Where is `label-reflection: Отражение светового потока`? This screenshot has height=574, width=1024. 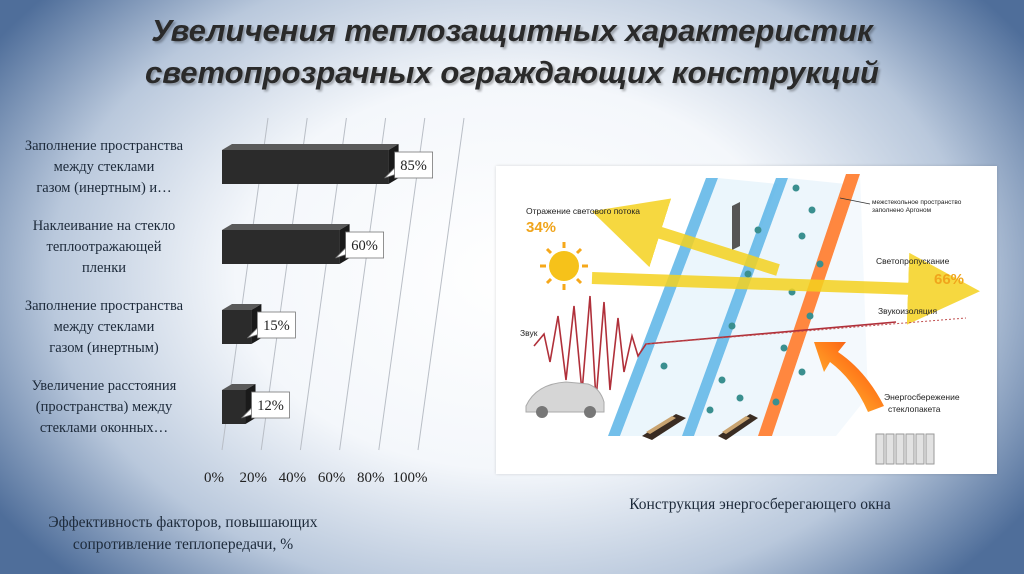 label-reflection: Отражение светового потока is located at coordinates (583, 211).